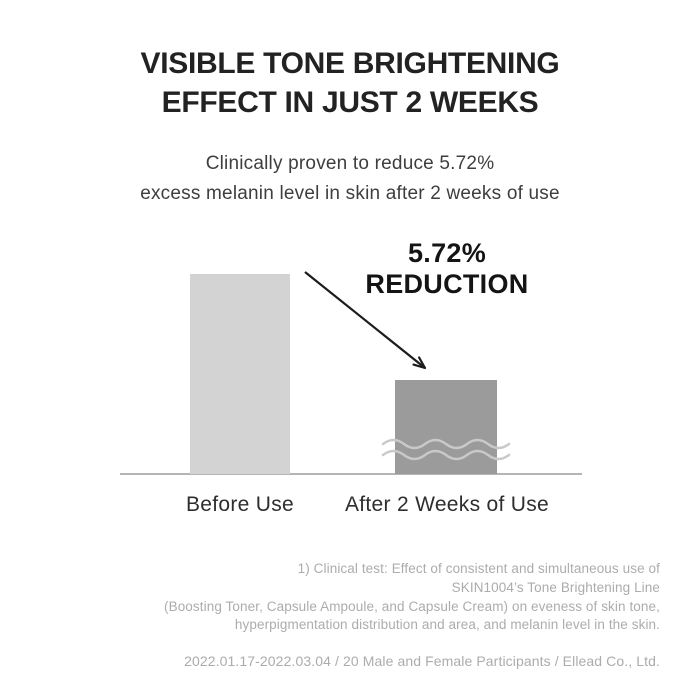 This screenshot has width=700, height=700. What do you see at coordinates (447, 253) in the screenshot?
I see `reduction-value: 5.72%` at bounding box center [447, 253].